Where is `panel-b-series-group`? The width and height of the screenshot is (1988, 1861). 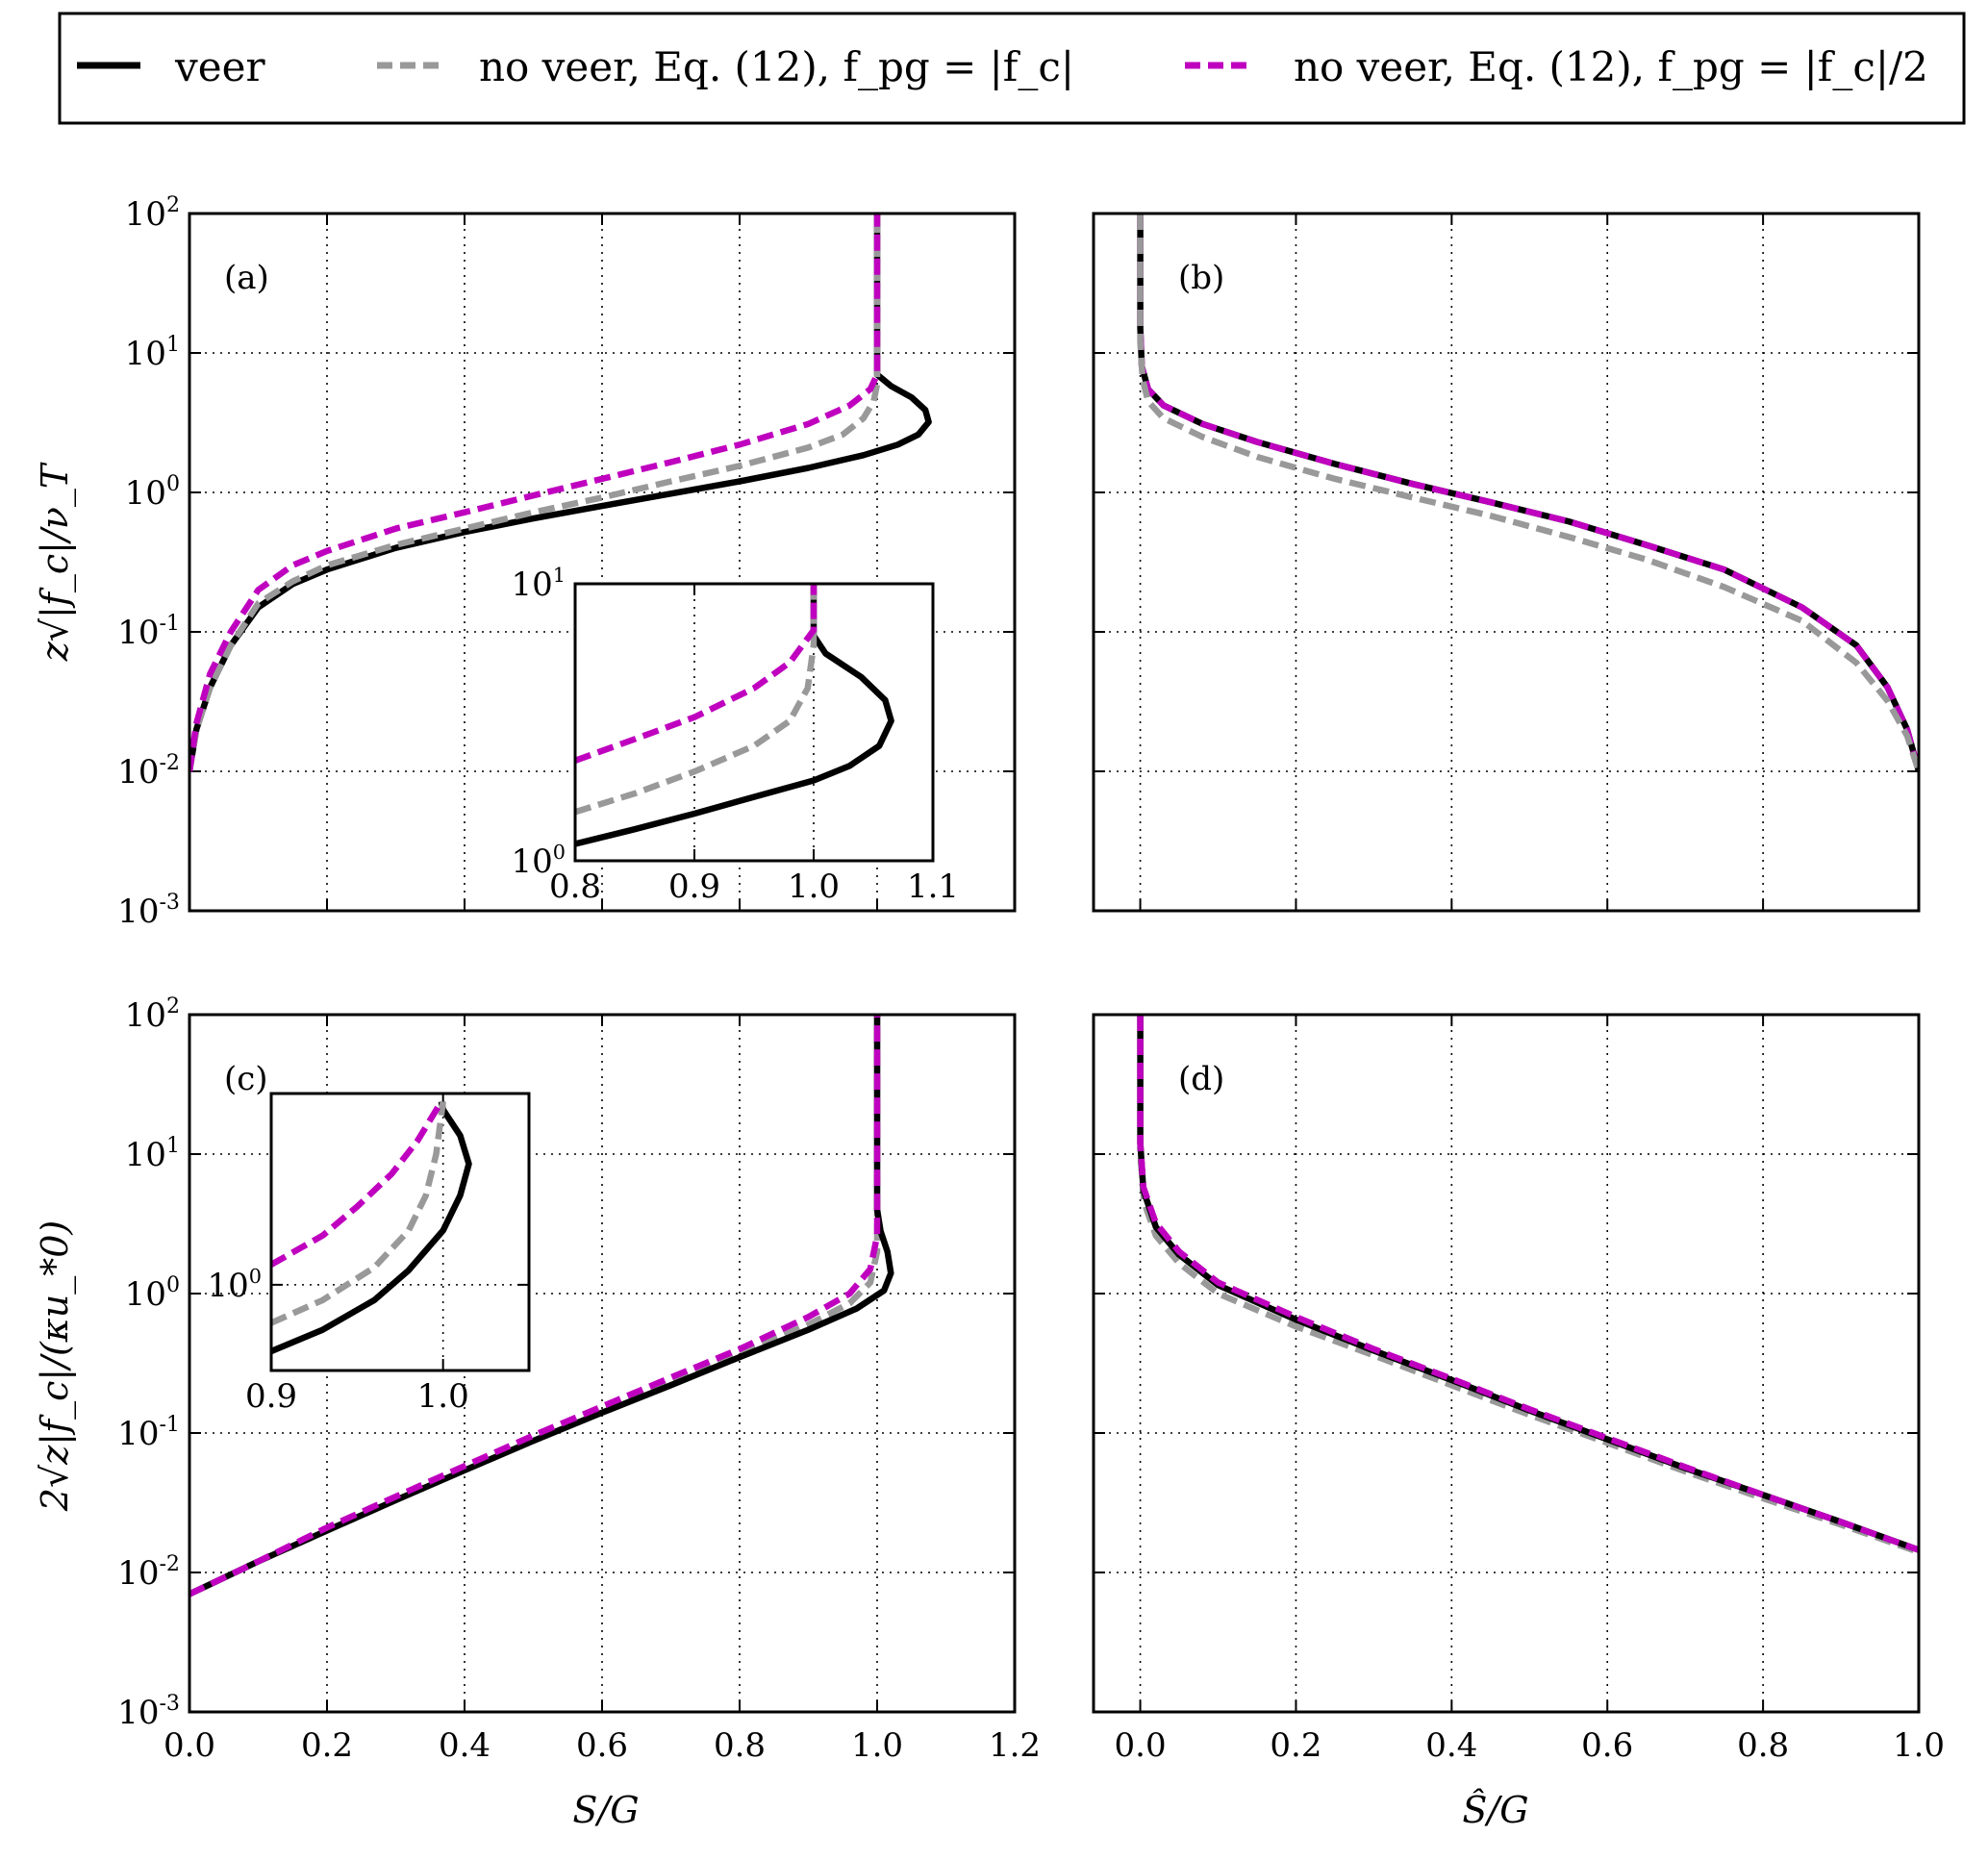
panel-b-series-group is located at coordinates (1528, 494).